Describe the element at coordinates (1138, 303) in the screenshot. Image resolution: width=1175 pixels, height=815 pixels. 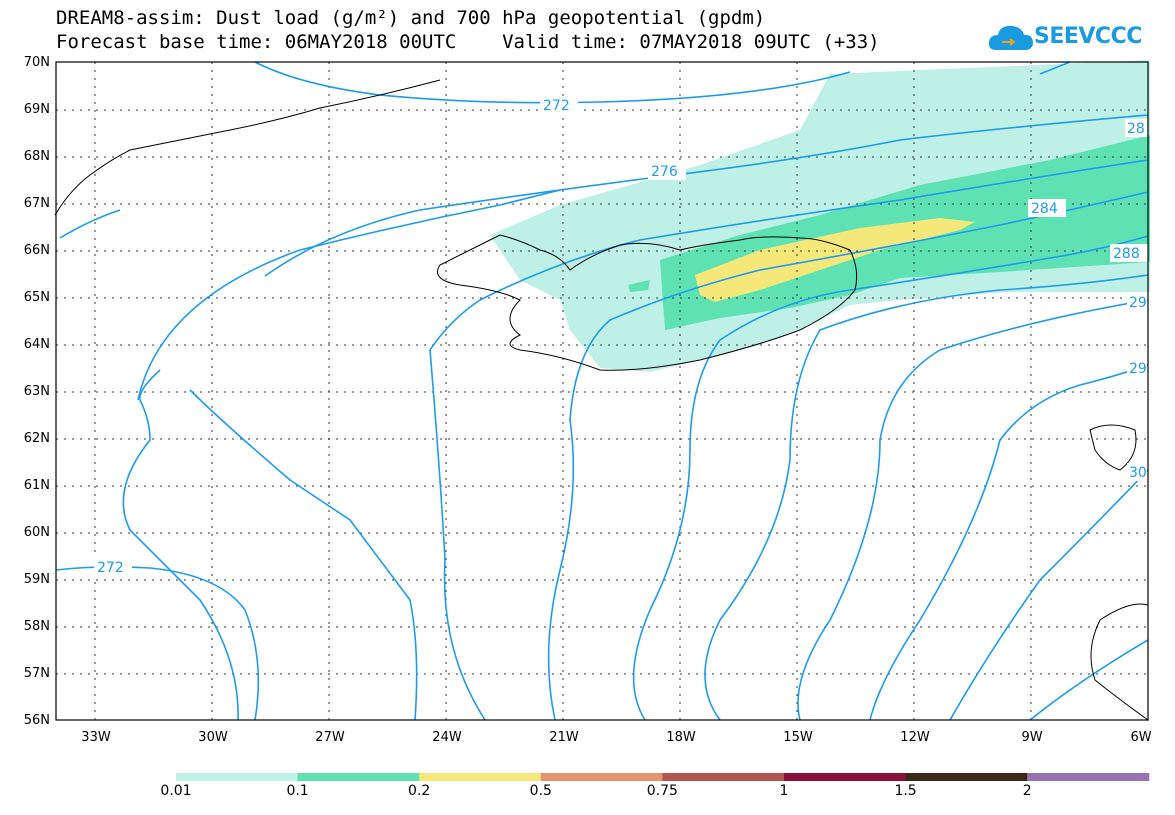
I see `contour-label-29-a: 29` at that location.